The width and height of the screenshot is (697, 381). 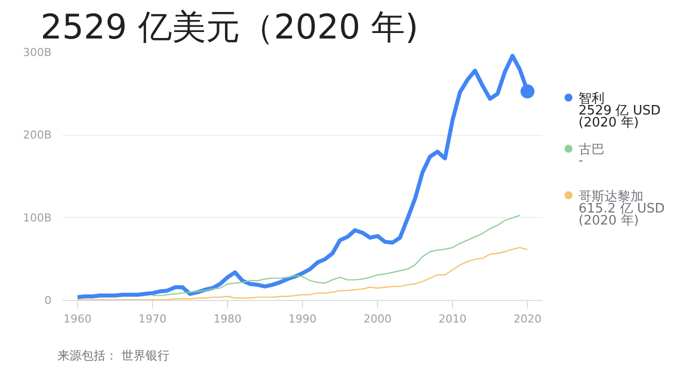 I want to click on text: 615.2 亿 USD (2020 年), so click(x=621, y=214).